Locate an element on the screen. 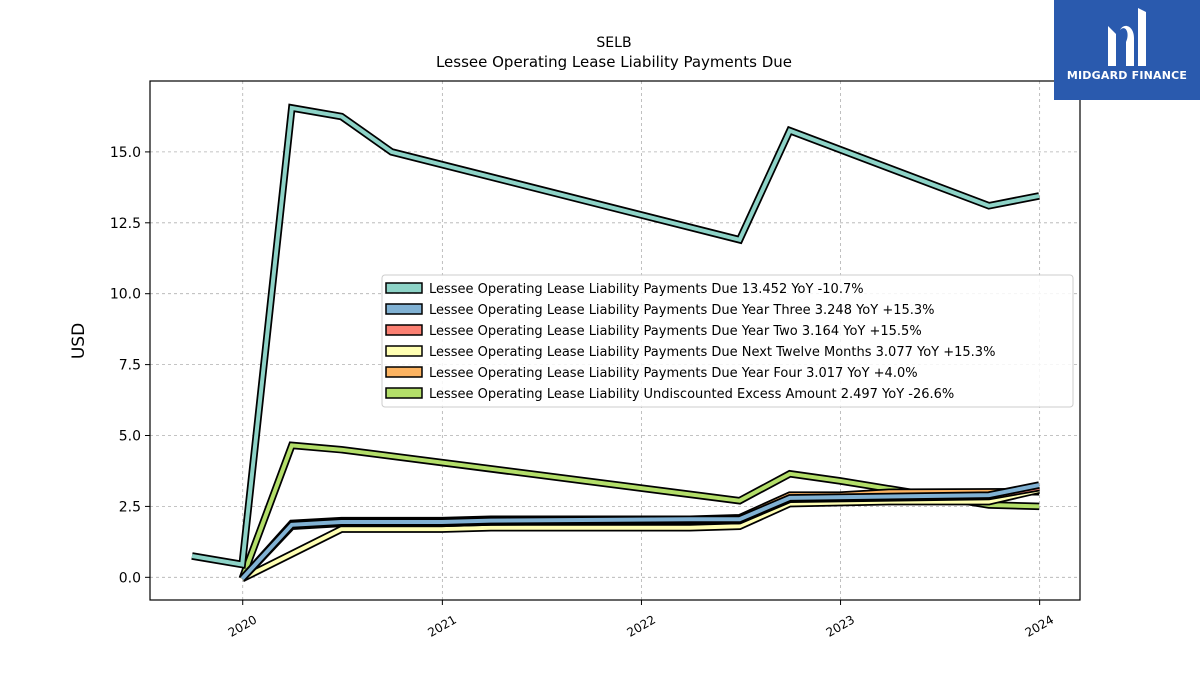 The height and width of the screenshot is (675, 1200). legend-box is located at coordinates (727, 341).